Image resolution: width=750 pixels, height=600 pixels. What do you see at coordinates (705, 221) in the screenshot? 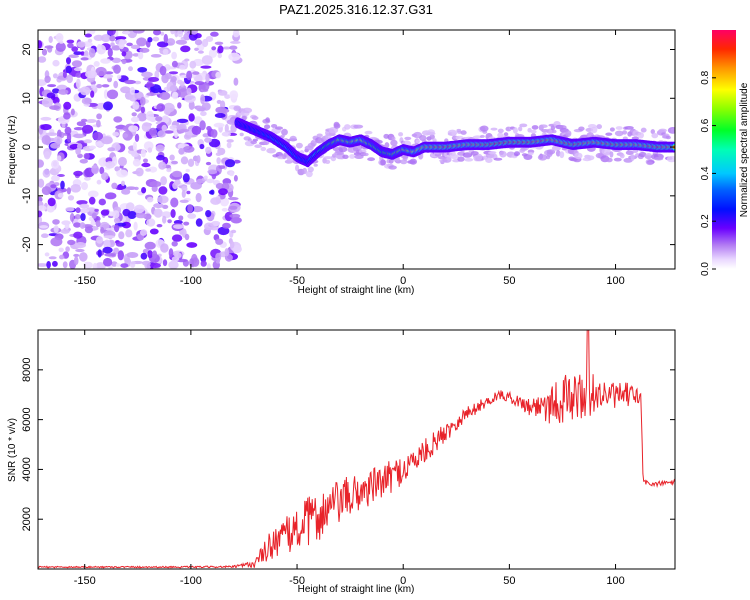
I see `colorbar-tick-label: 0.2` at bounding box center [705, 221].